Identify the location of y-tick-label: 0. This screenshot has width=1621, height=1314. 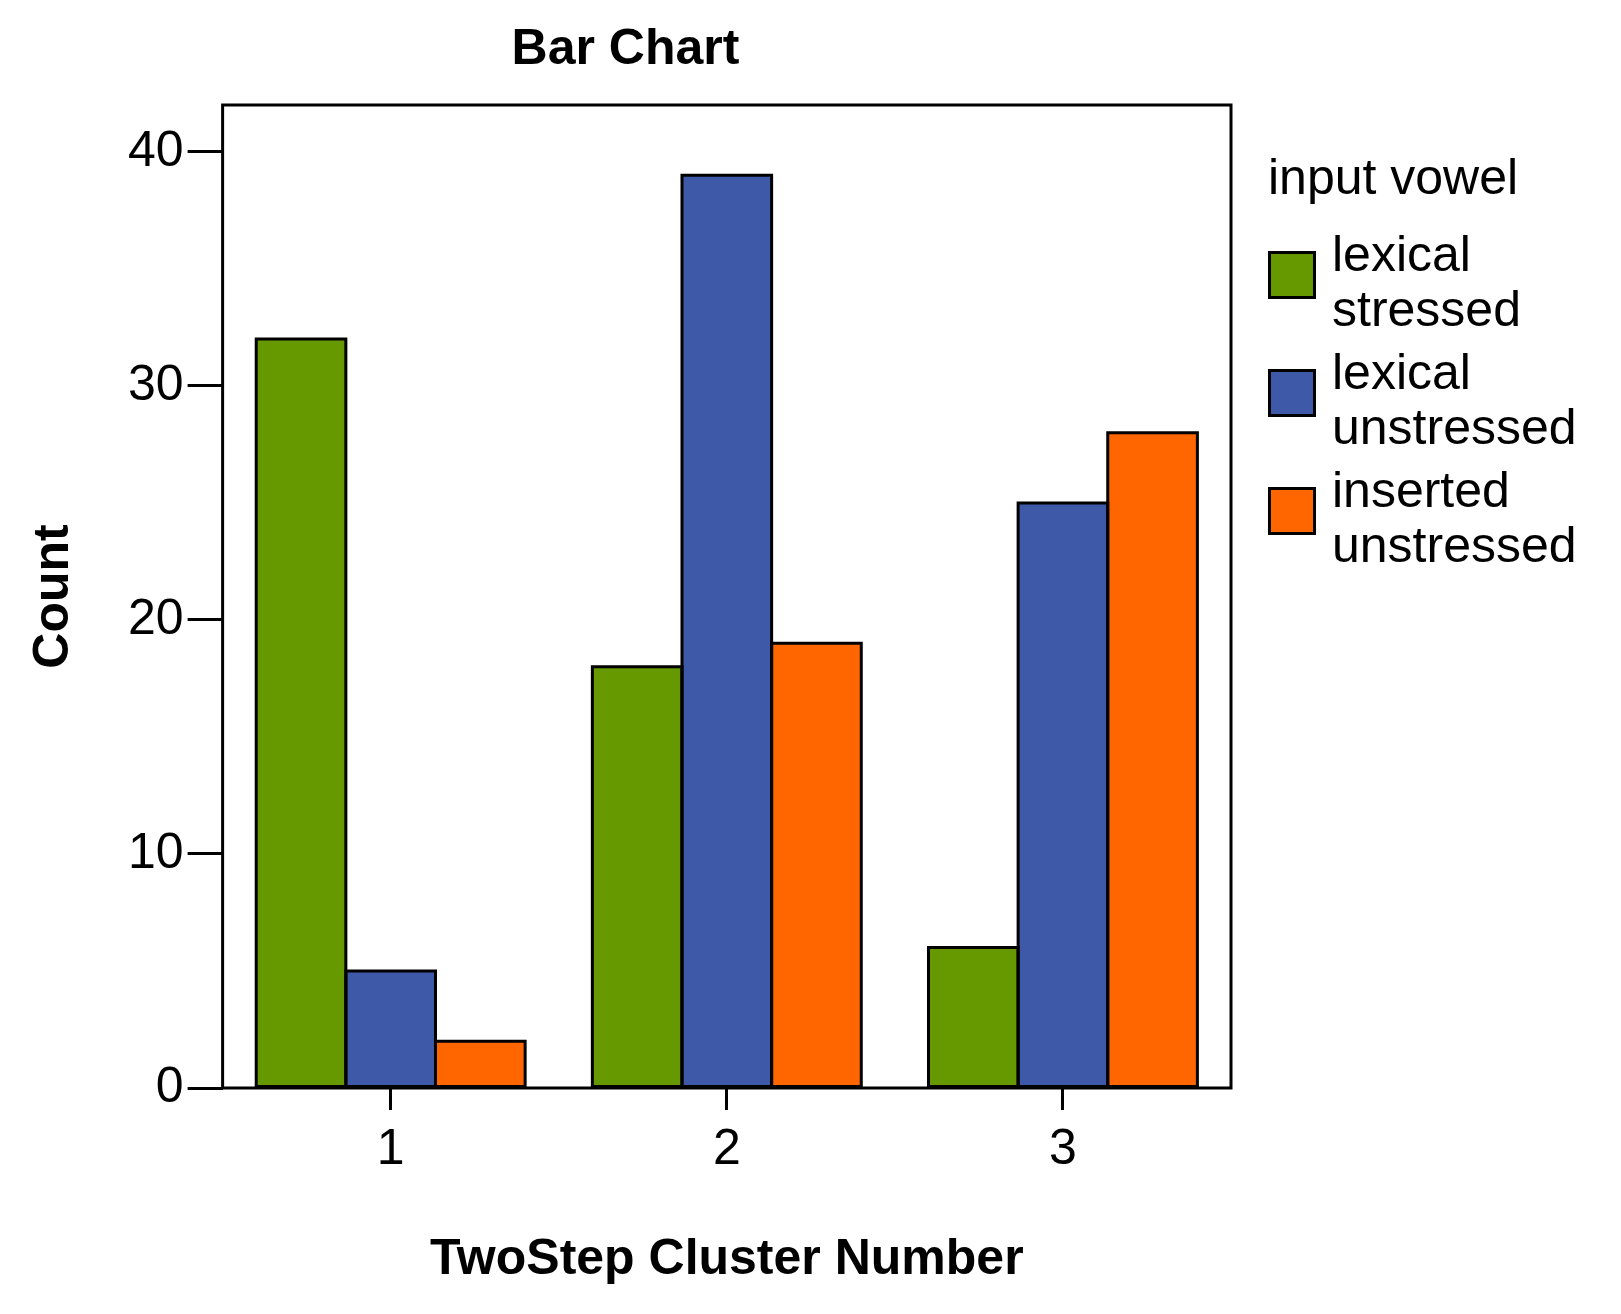
(169, 1084).